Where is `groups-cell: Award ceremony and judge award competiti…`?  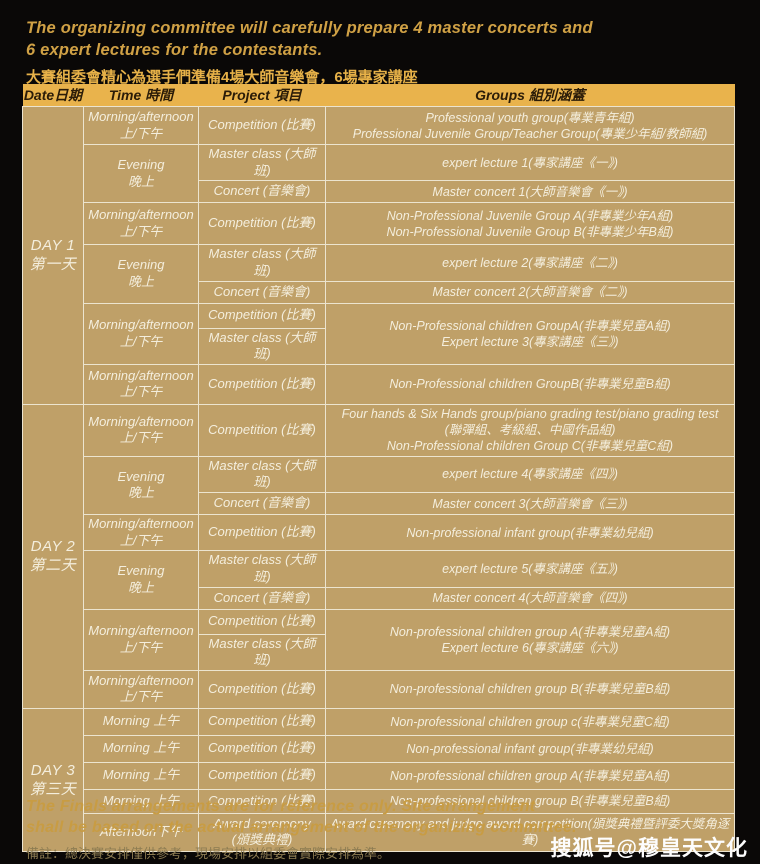
groups-cell: Award ceremony and judge award competiti… is located at coordinates (530, 832).